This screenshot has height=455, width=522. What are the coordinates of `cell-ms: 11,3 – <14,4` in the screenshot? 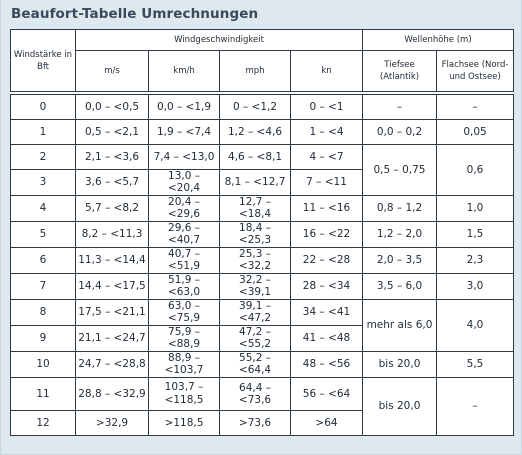 It's located at (112, 260).